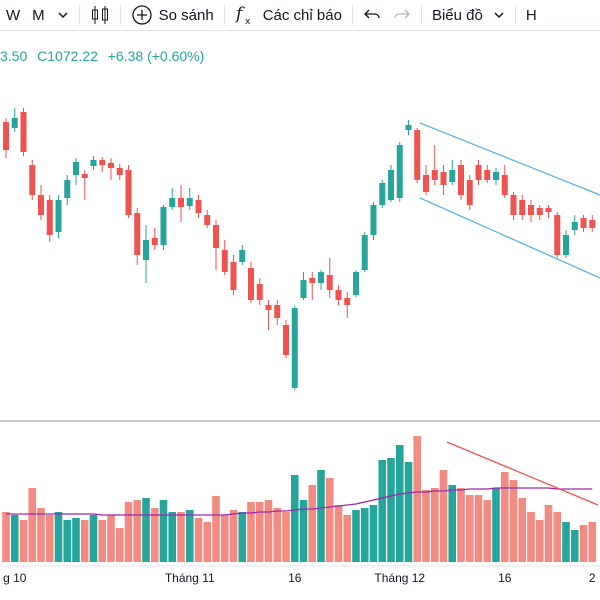 The image size is (600, 600). What do you see at coordinates (63, 15) in the screenshot?
I see `interval-dropdown` at bounding box center [63, 15].